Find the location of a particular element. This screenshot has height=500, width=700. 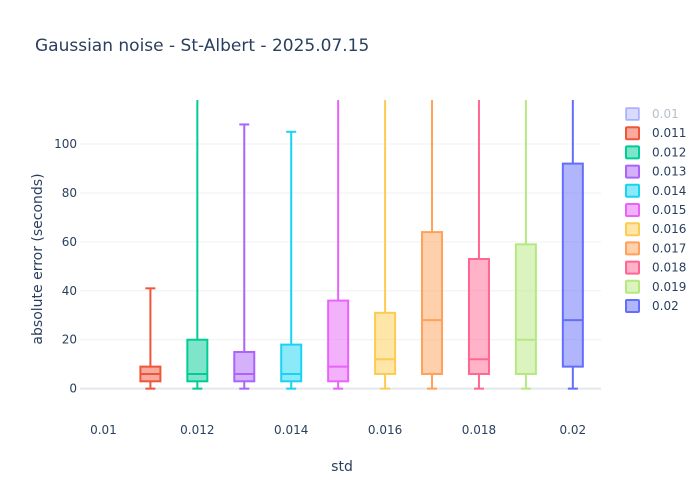

y-tick-label: 40 is located at coordinates (69, 291).